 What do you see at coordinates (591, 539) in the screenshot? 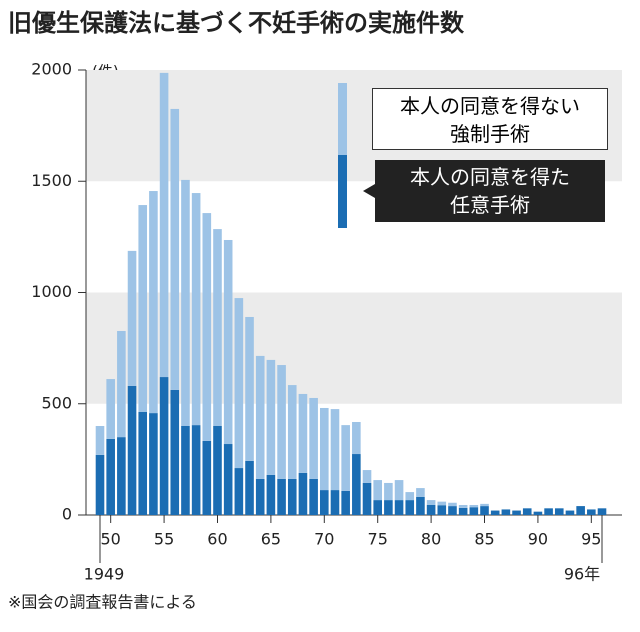
I see `x-tick-label: 95` at bounding box center [591, 539].